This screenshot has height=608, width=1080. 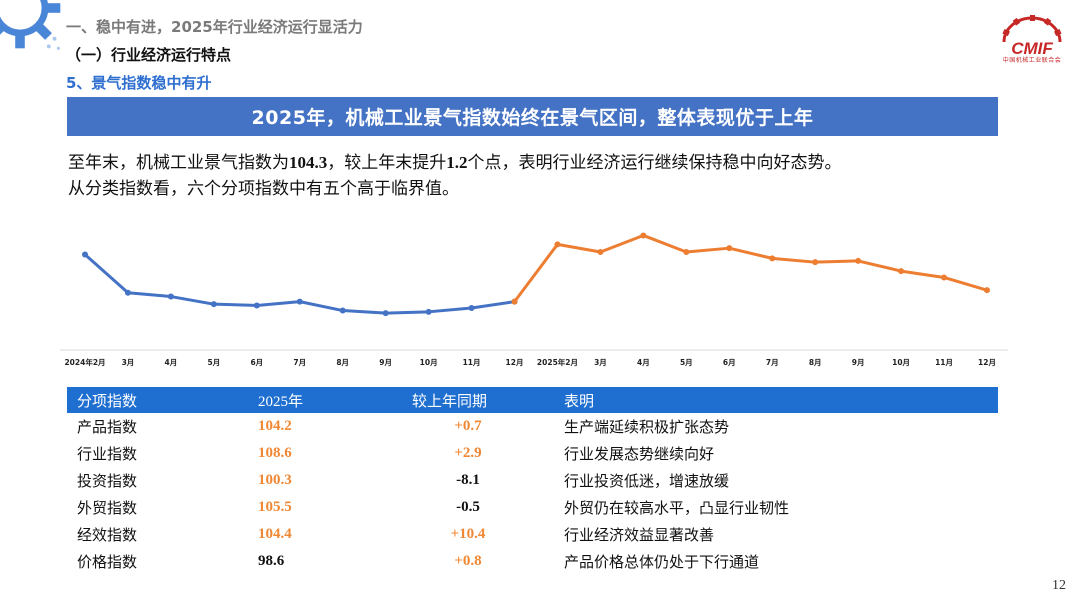 What do you see at coordinates (450, 401) in the screenshot?
I see `header-yoy-change: 较上年同期` at bounding box center [450, 401].